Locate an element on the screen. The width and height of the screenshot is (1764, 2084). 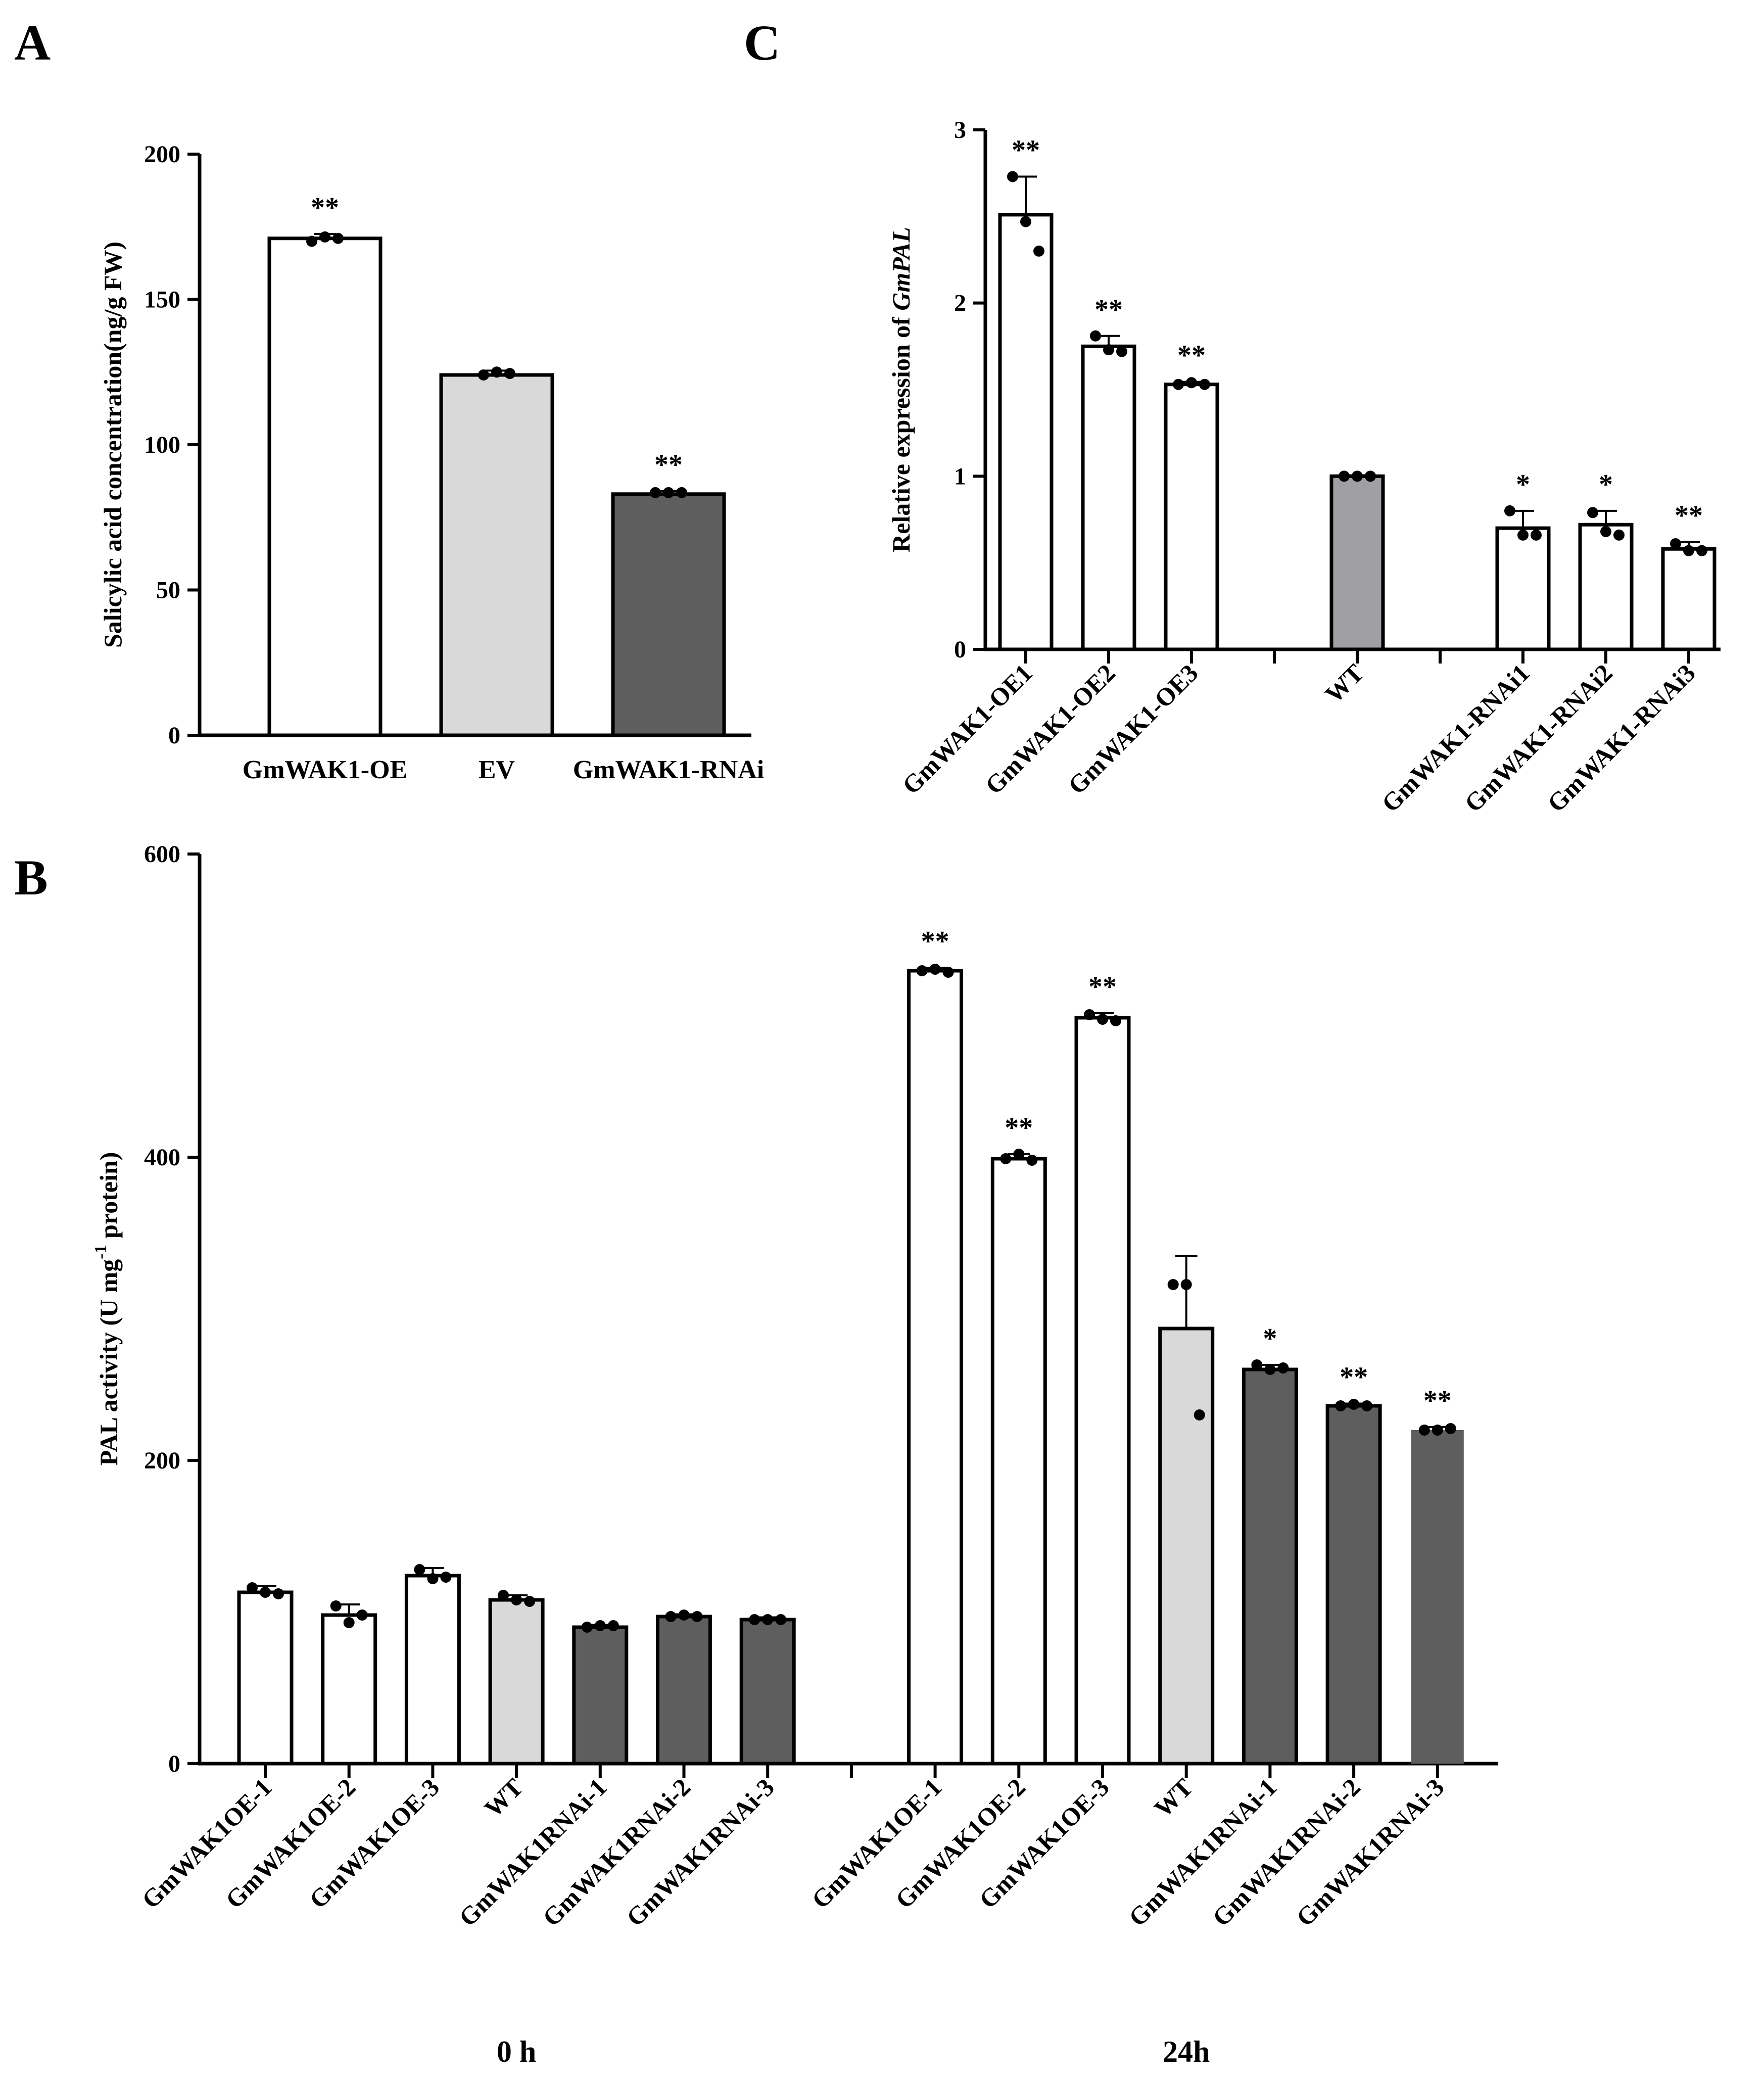
x-tick-label: GmWAK1RNAi-1 is located at coordinates (1203, 1853).